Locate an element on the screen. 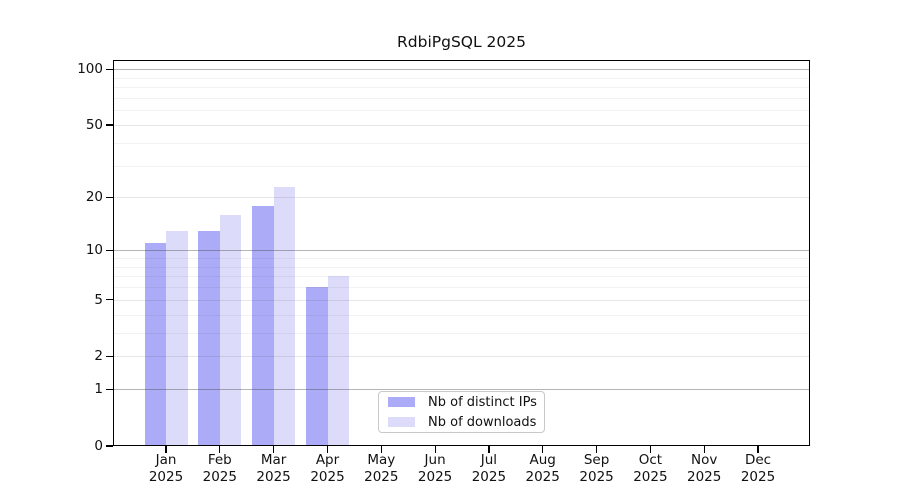 The height and width of the screenshot is (500, 900). chart-title: RdbiPgSQL 2025 is located at coordinates (461, 42).